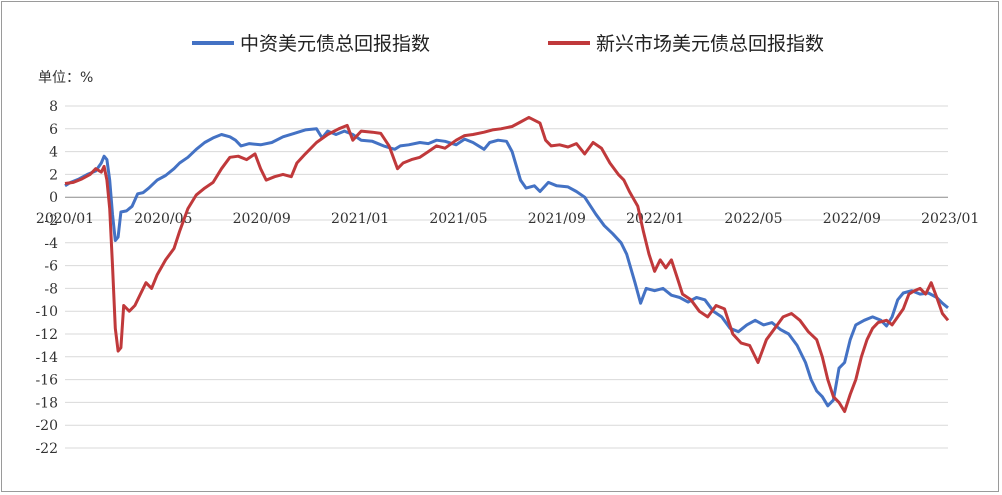 Image resolution: width=1002 pixels, height=495 pixels. Describe the element at coordinates (262, 219) in the screenshot. I see `x-tick-label: 2020/09` at that location.